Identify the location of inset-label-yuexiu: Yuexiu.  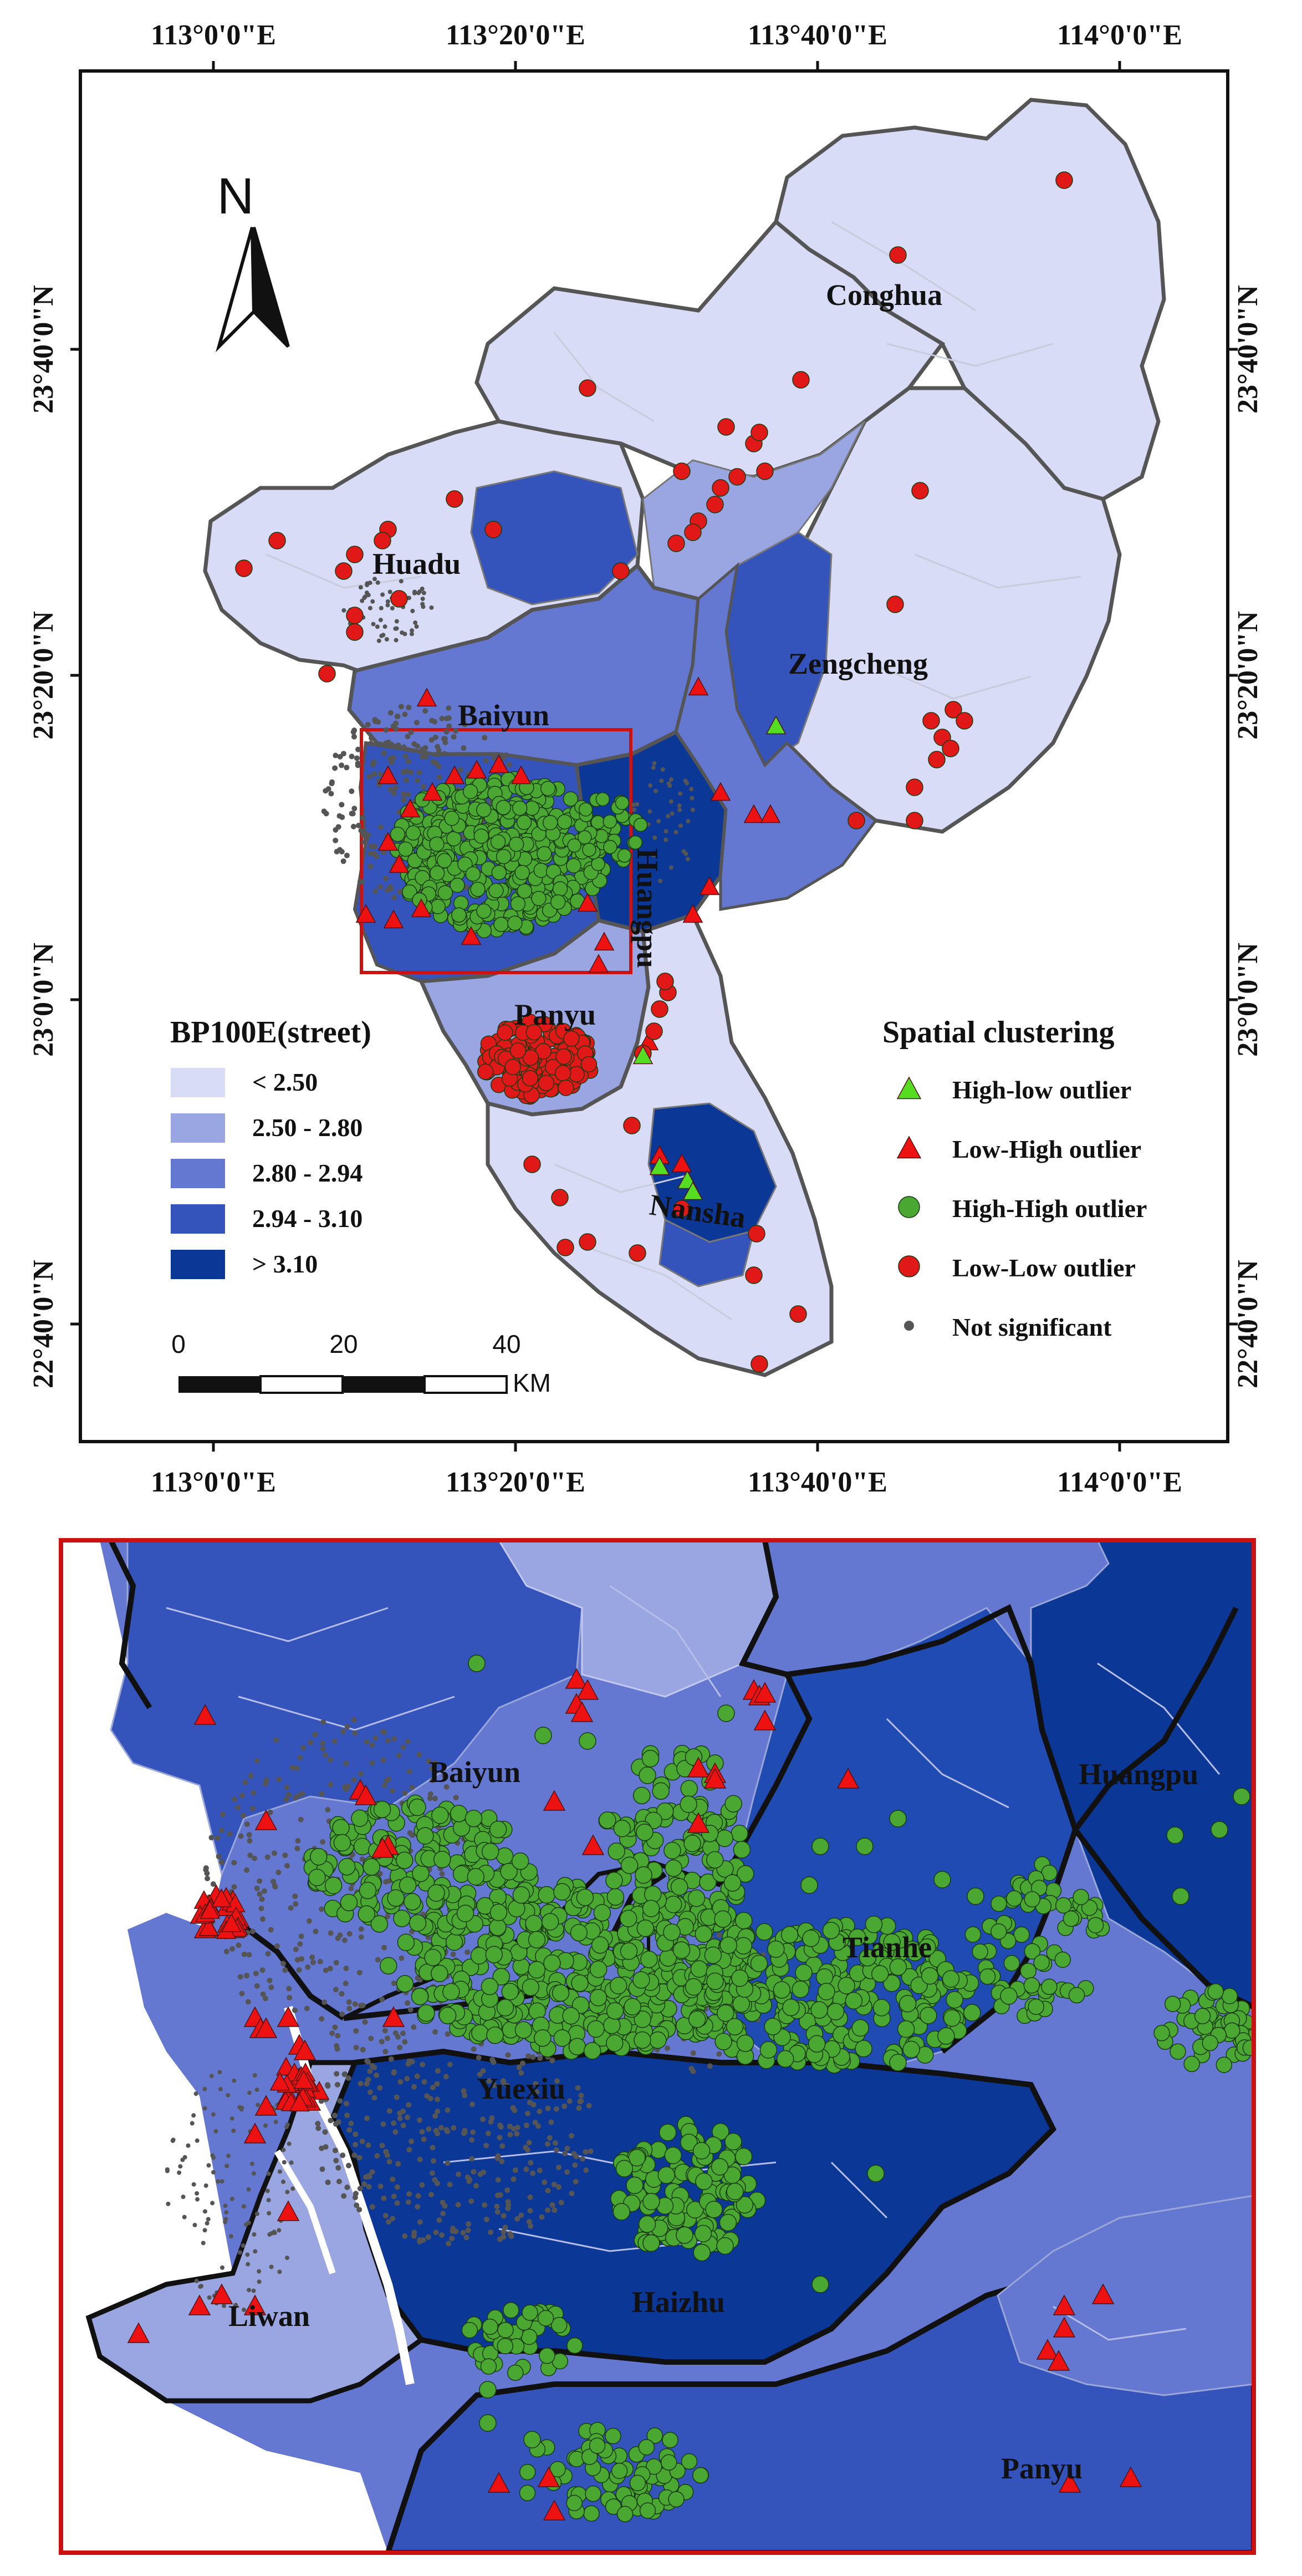
(521, 2088).